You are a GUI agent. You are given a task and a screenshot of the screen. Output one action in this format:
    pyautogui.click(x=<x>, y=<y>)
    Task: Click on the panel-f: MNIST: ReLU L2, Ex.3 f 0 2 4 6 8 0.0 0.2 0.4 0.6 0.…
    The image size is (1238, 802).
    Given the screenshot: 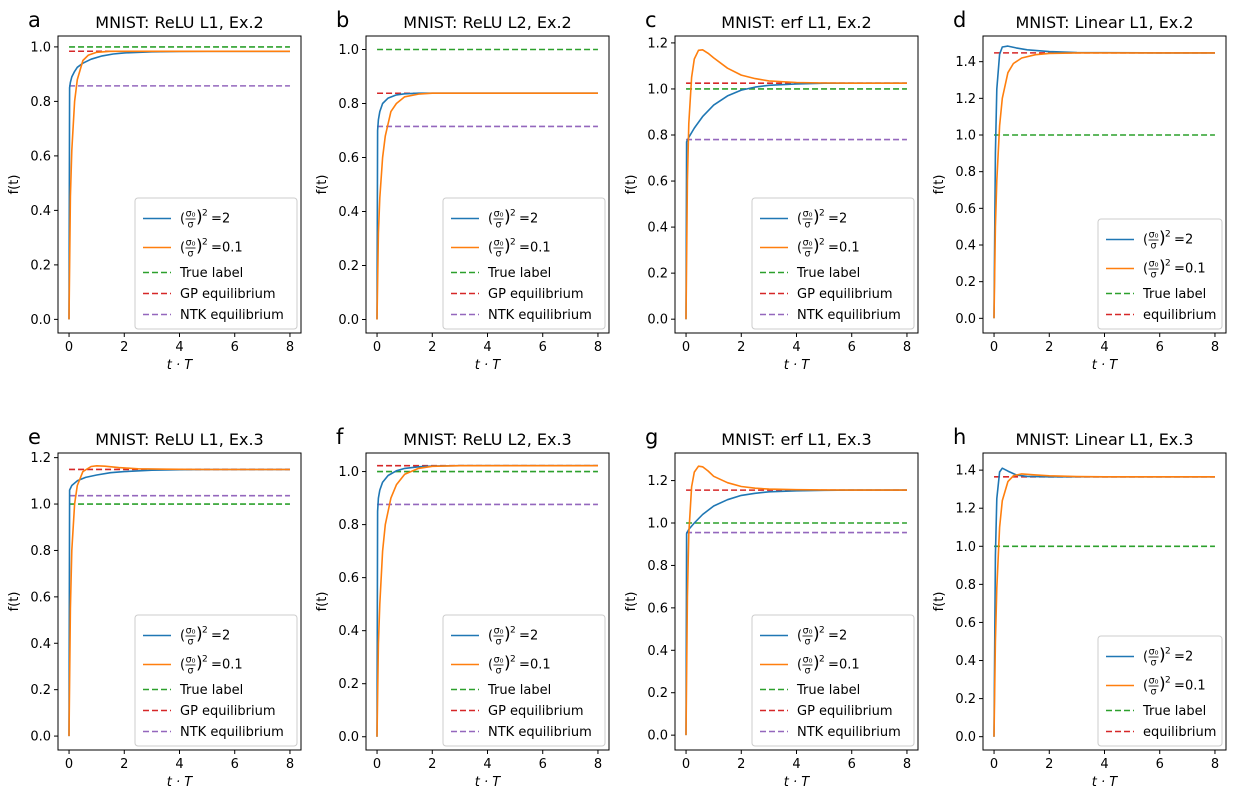 What is the action you would take?
    pyautogui.click(x=462, y=607)
    